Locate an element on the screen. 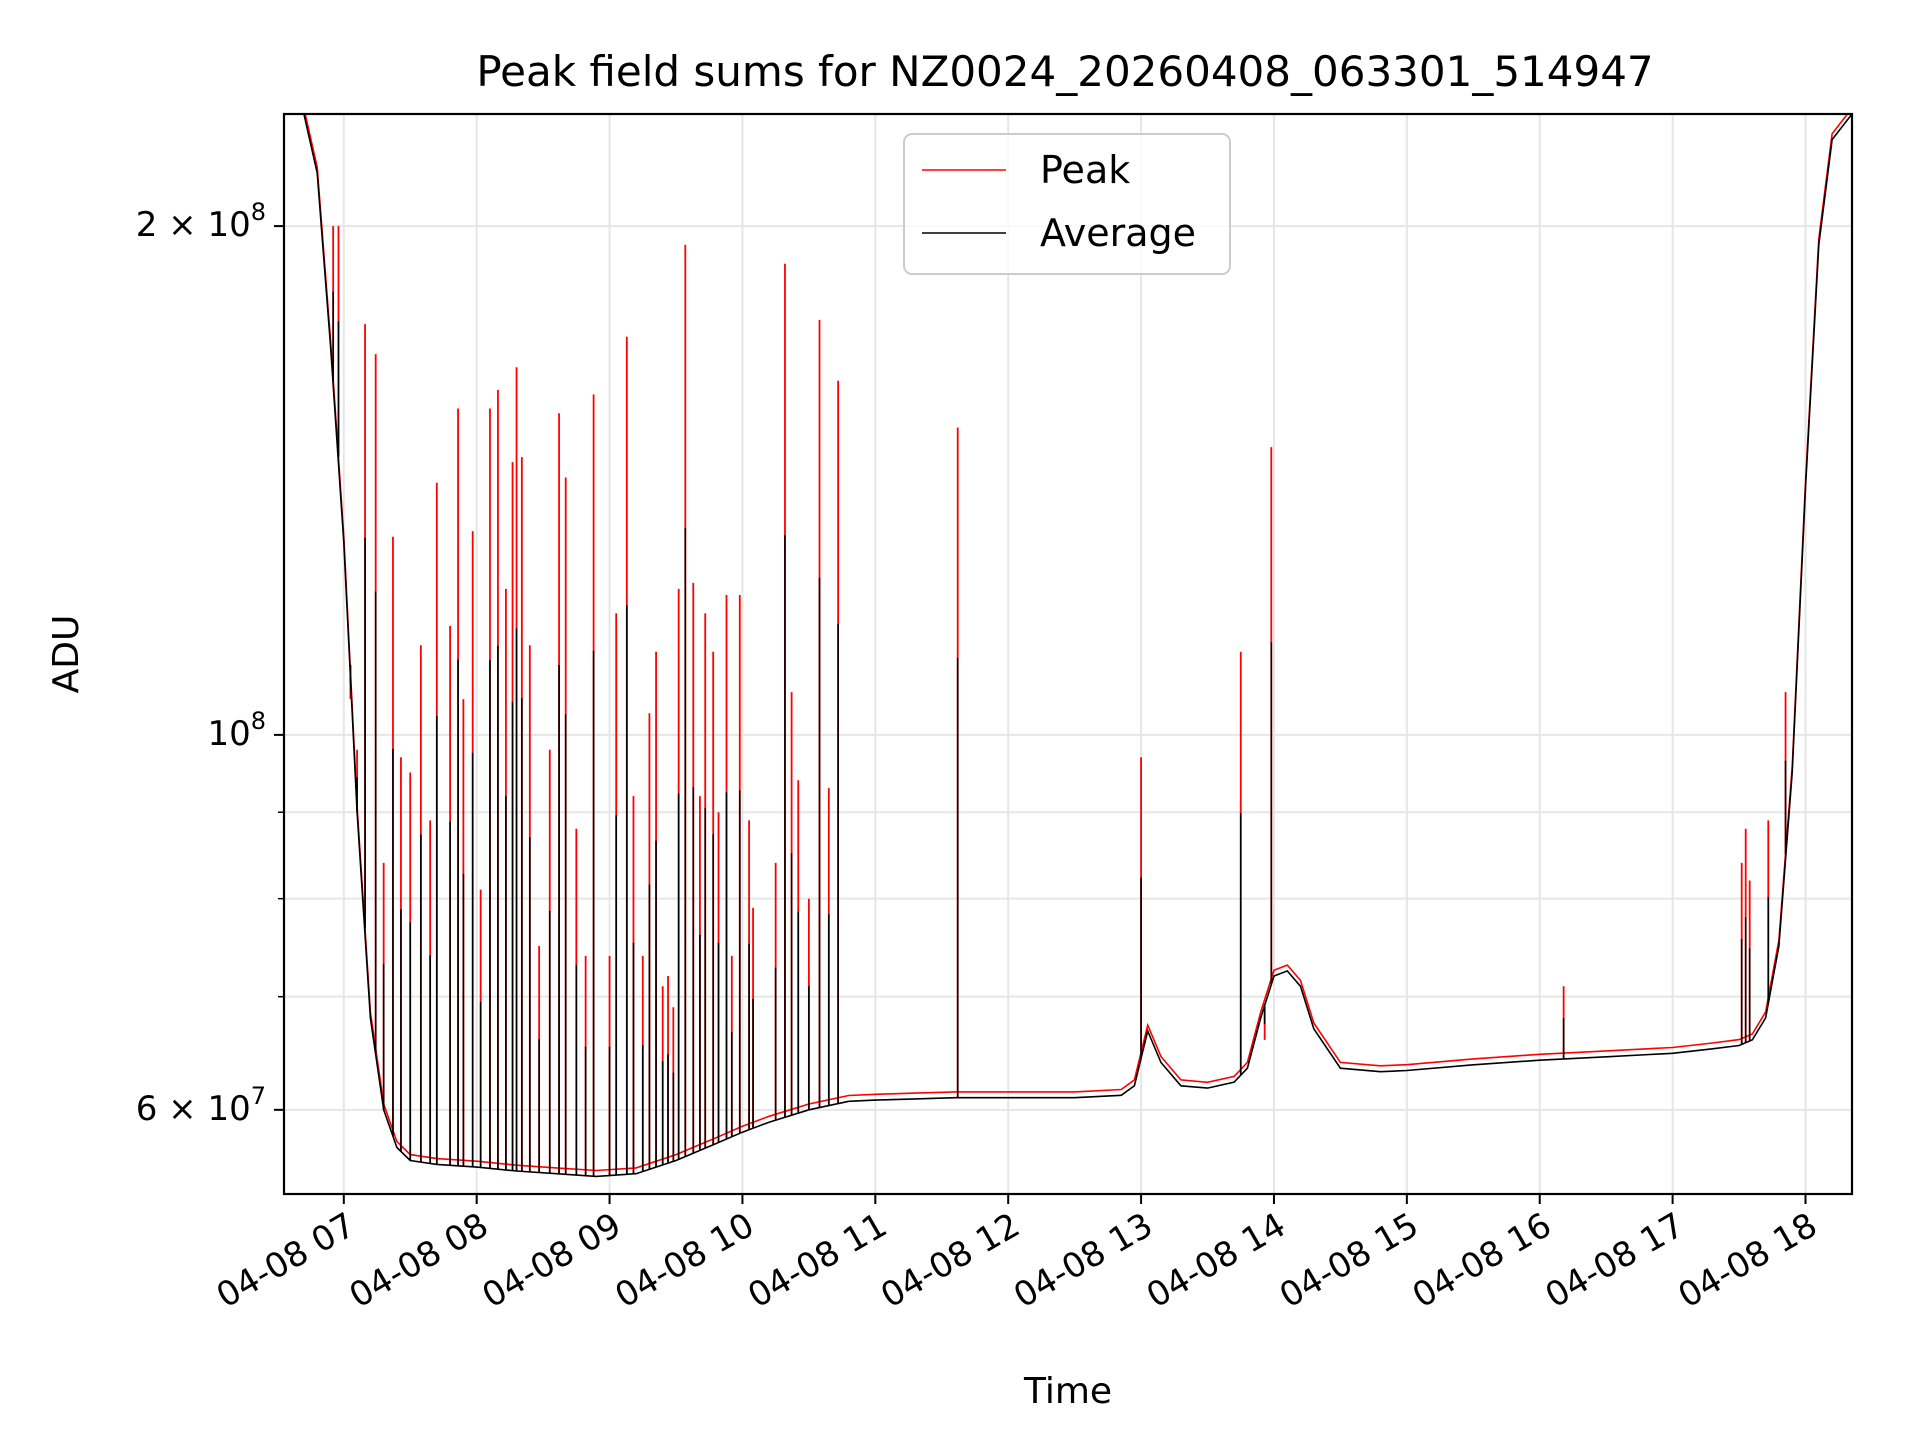 This screenshot has height=1440, width=1920. legend-label-average: Average is located at coordinates (1118, 233).